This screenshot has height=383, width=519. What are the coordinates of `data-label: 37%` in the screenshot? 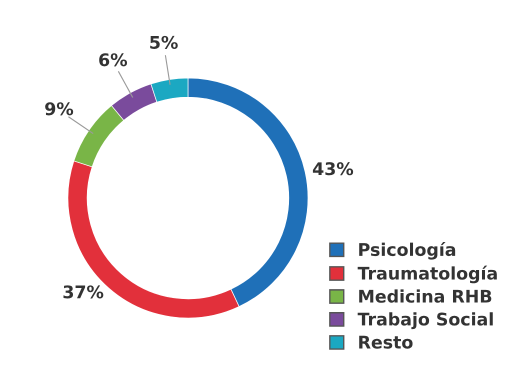 It's located at (83, 291).